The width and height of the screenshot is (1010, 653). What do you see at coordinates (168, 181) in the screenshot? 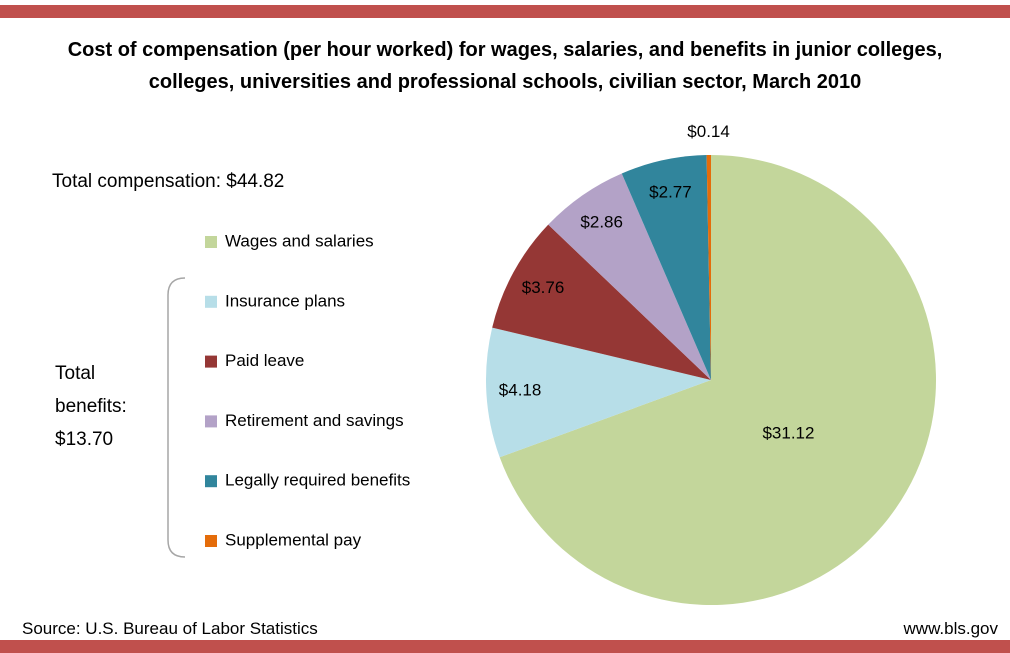
I see `total-compensation: Total compensation: $44.82` at bounding box center [168, 181].